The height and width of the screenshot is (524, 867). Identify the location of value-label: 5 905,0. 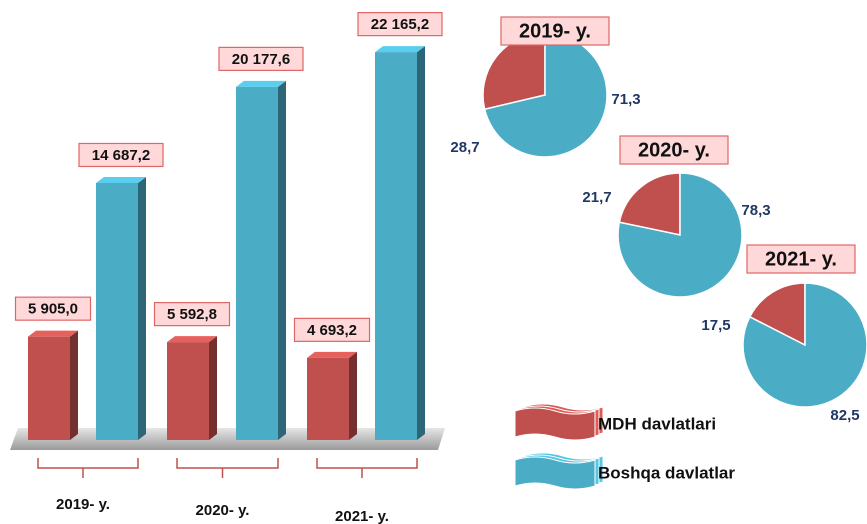
(53, 309).